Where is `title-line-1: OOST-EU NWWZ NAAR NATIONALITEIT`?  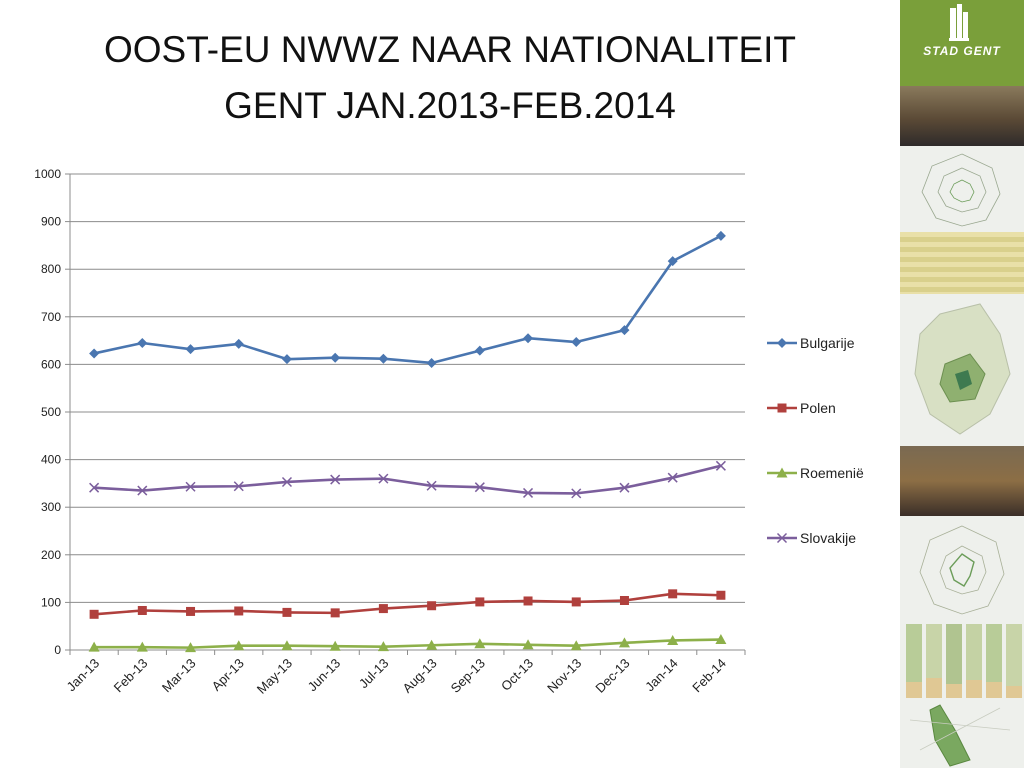 title-line-1: OOST-EU NWWZ NAAR NATIONALITEIT is located at coordinates (450, 49).